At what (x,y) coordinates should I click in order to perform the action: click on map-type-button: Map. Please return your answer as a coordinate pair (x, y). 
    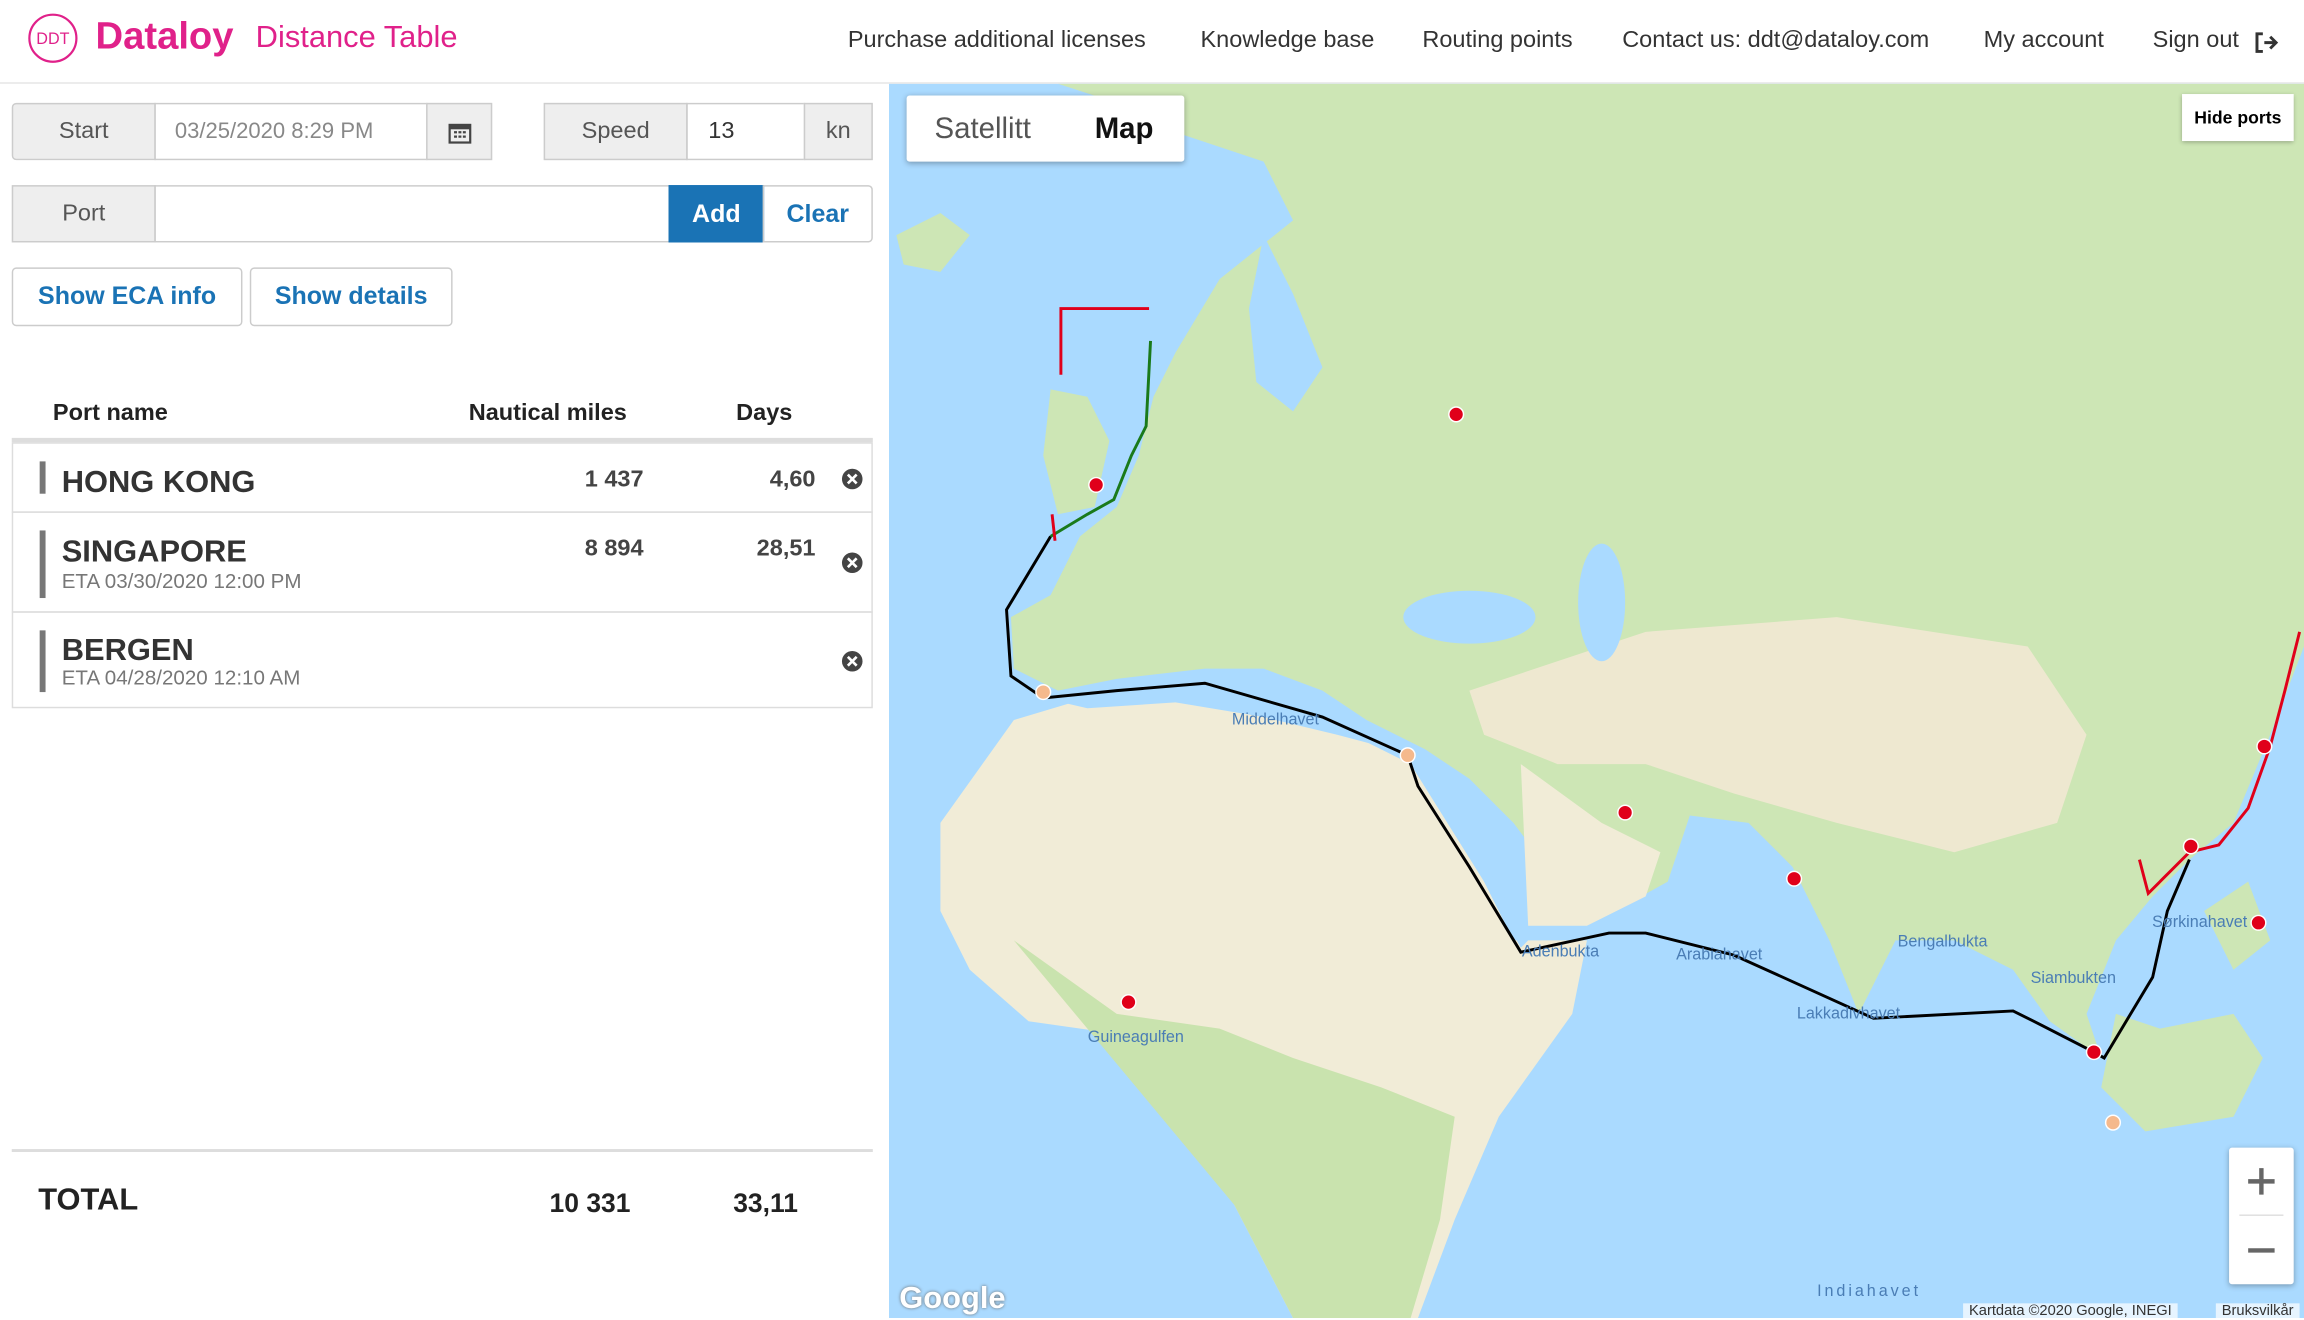
    Looking at the image, I should click on (1124, 129).